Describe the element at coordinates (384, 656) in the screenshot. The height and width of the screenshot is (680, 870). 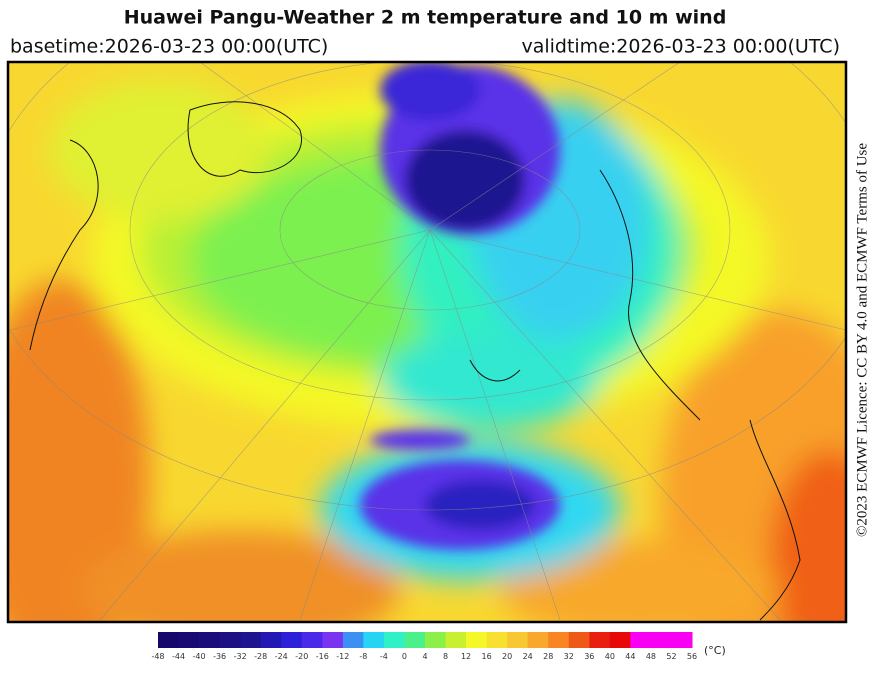
I see `colorbar-tick-label: -4` at that location.